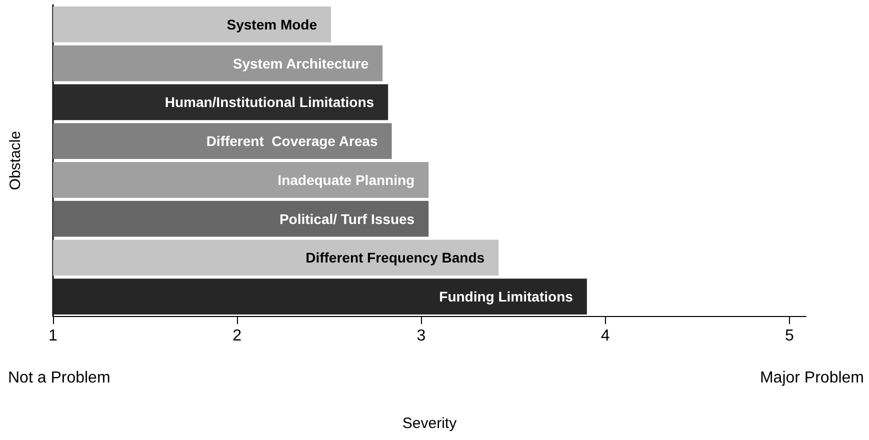 Image resolution: width=869 pixels, height=440 pixels. What do you see at coordinates (430, 423) in the screenshot?
I see `x-axis-title: Severity` at bounding box center [430, 423].